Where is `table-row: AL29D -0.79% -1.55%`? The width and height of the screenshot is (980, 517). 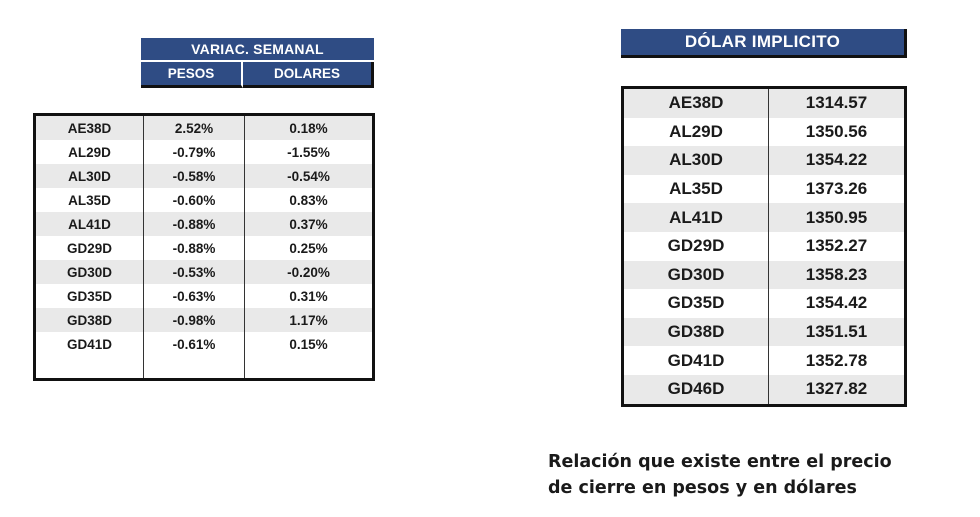 table-row: AL29D -0.79% -1.55% is located at coordinates (204, 152).